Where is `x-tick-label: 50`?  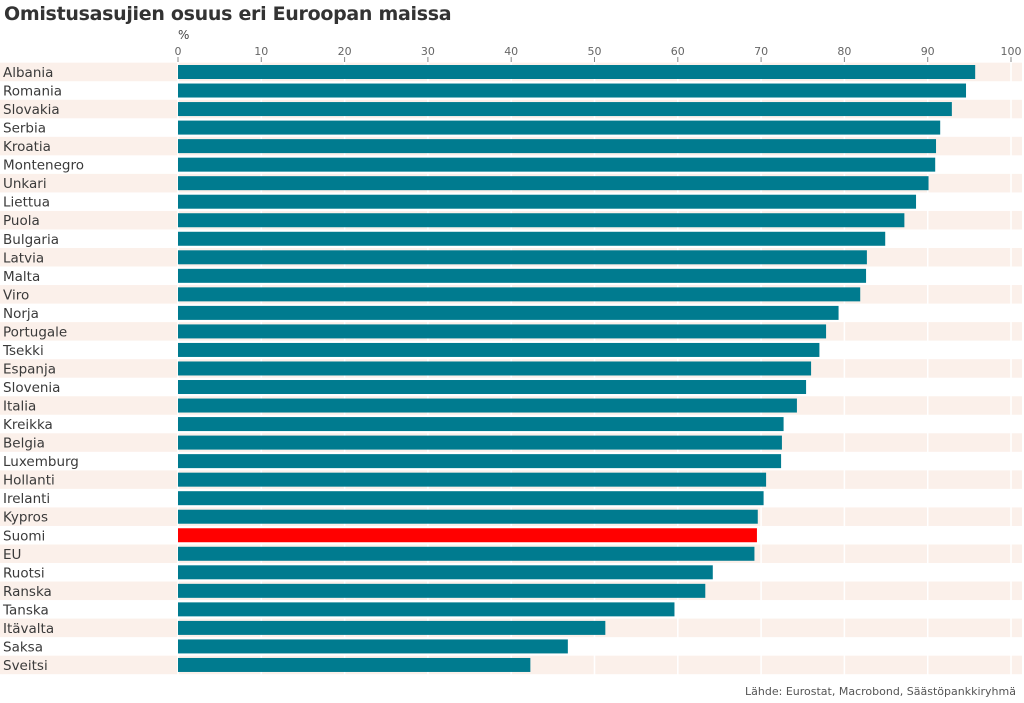
x-tick-label: 50 is located at coordinates (595, 51).